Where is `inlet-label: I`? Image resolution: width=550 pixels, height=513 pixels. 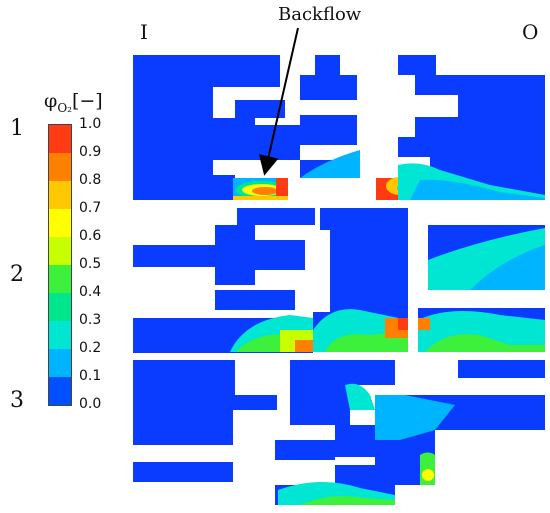 inlet-label: I is located at coordinates (144, 32).